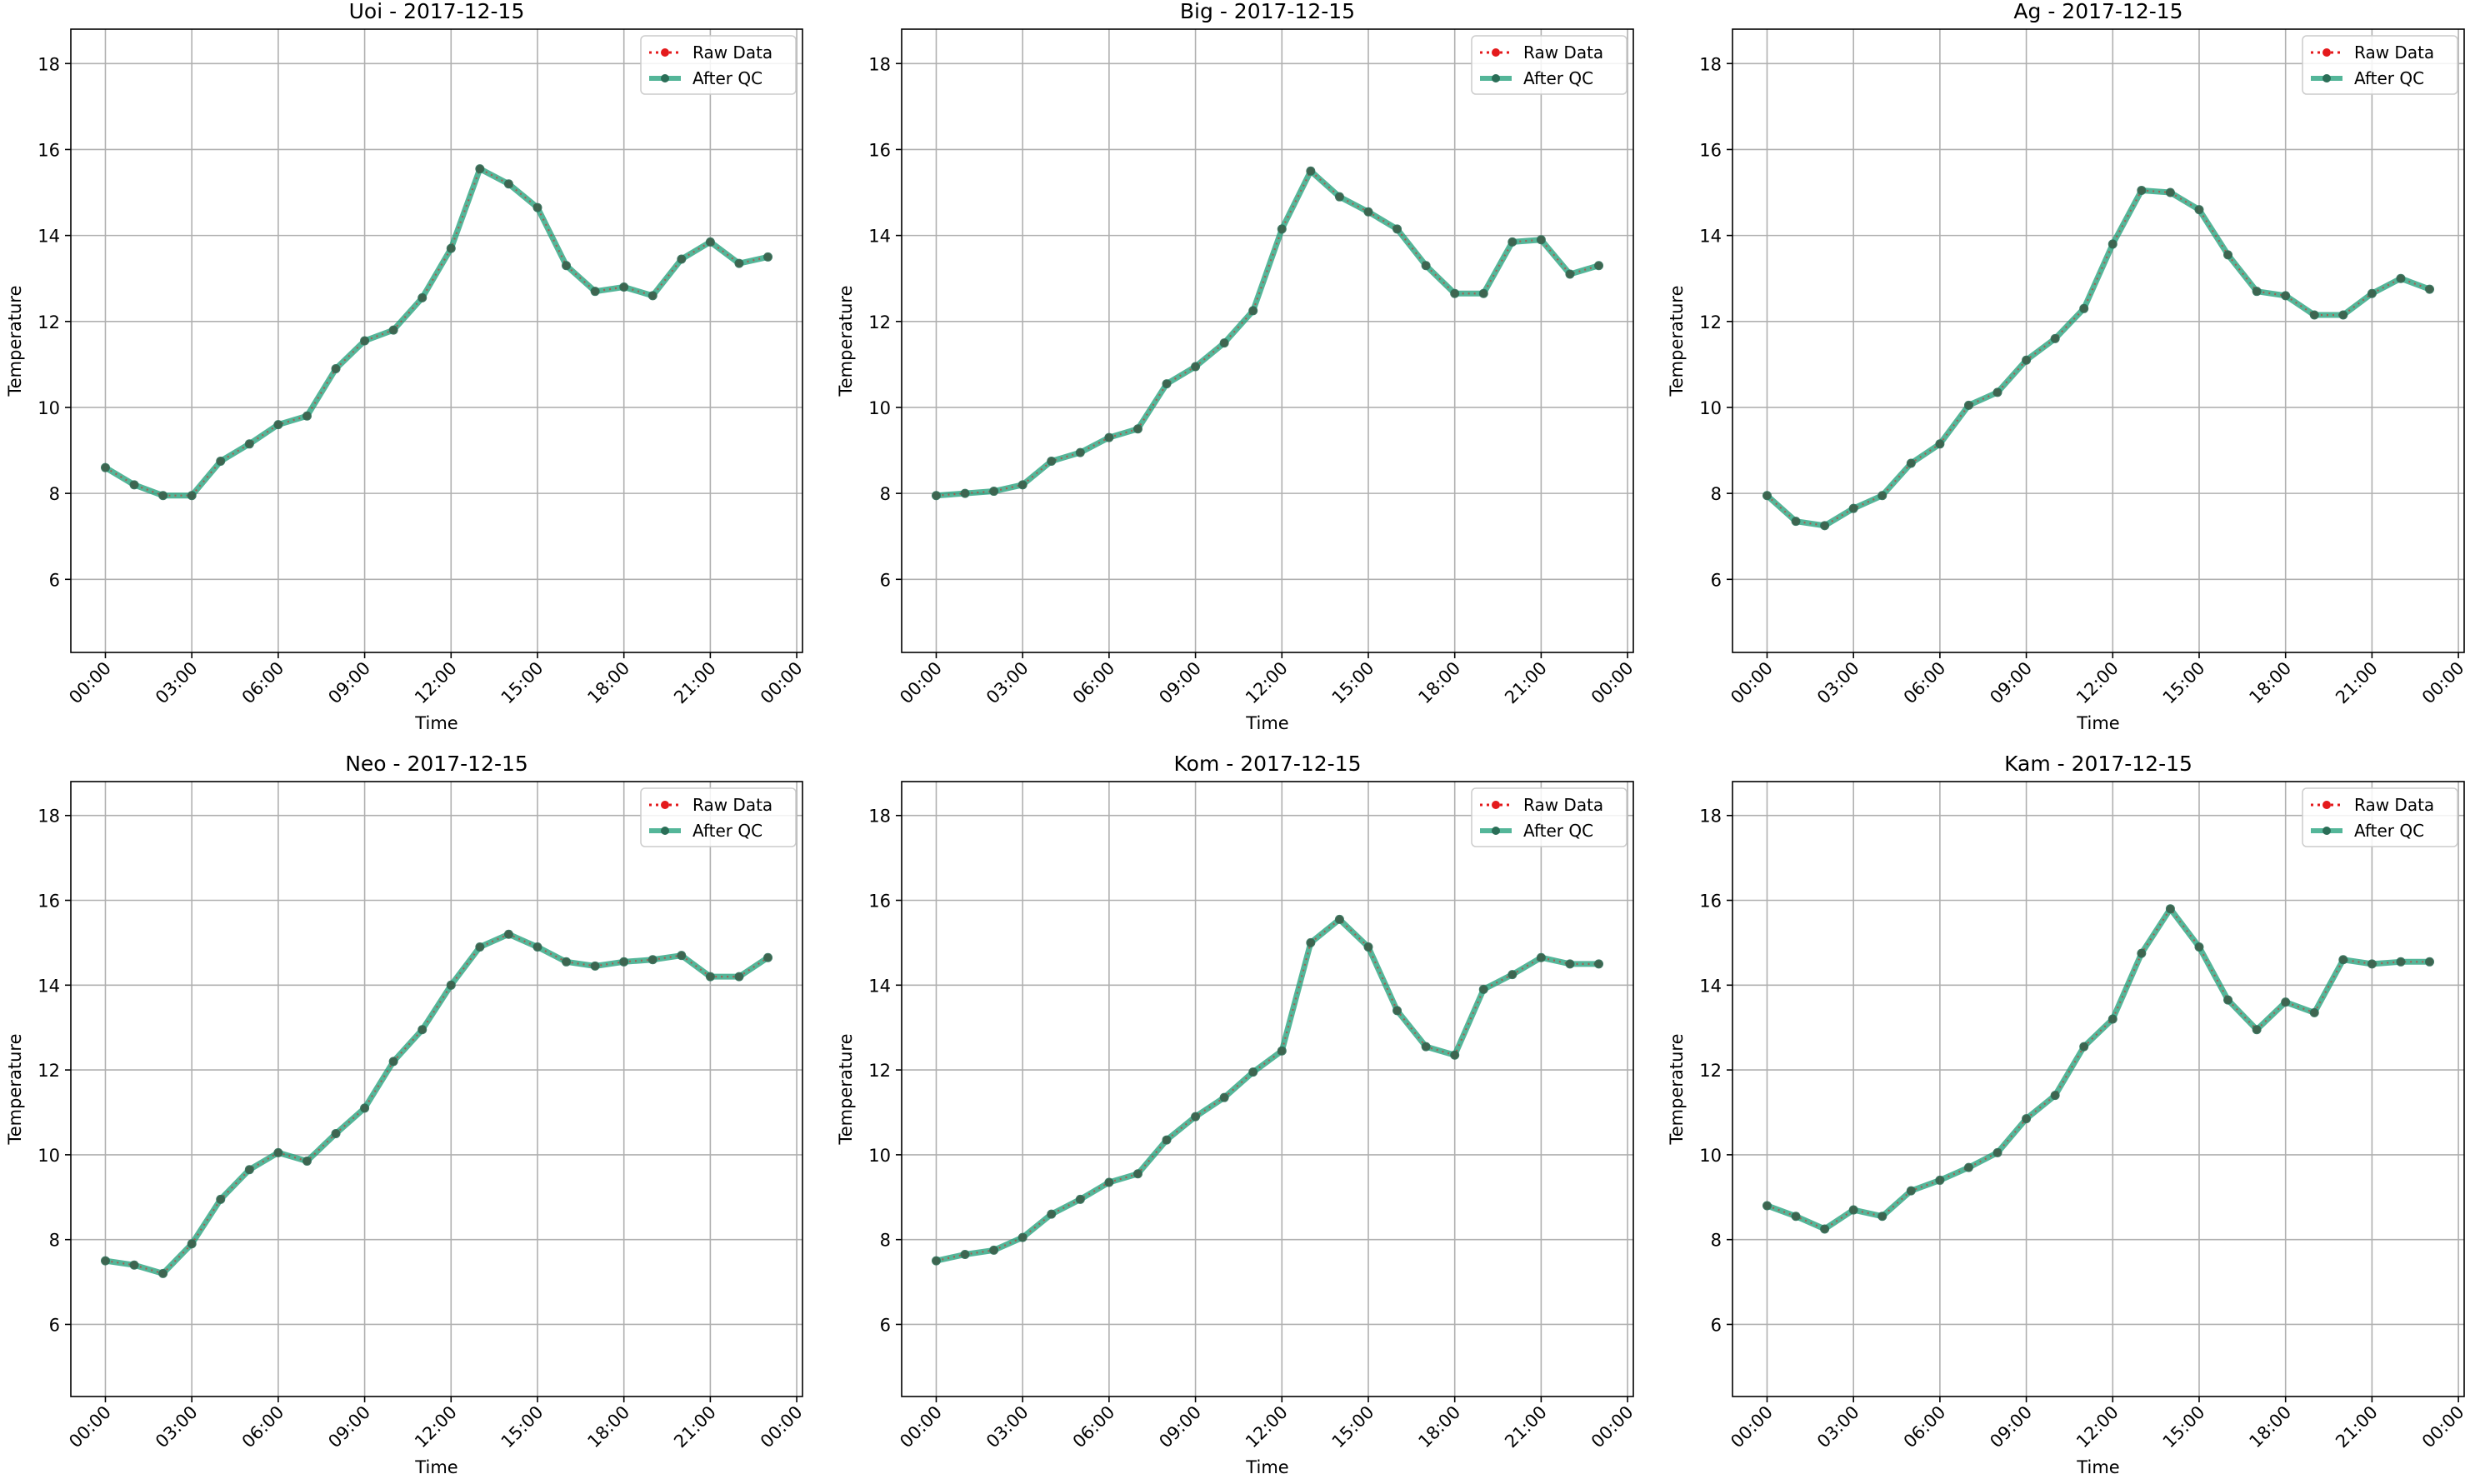 This screenshot has height=1484, width=2485. Describe the element at coordinates (727, 78) in the screenshot. I see `legend-label-after-qc: After QC` at that location.